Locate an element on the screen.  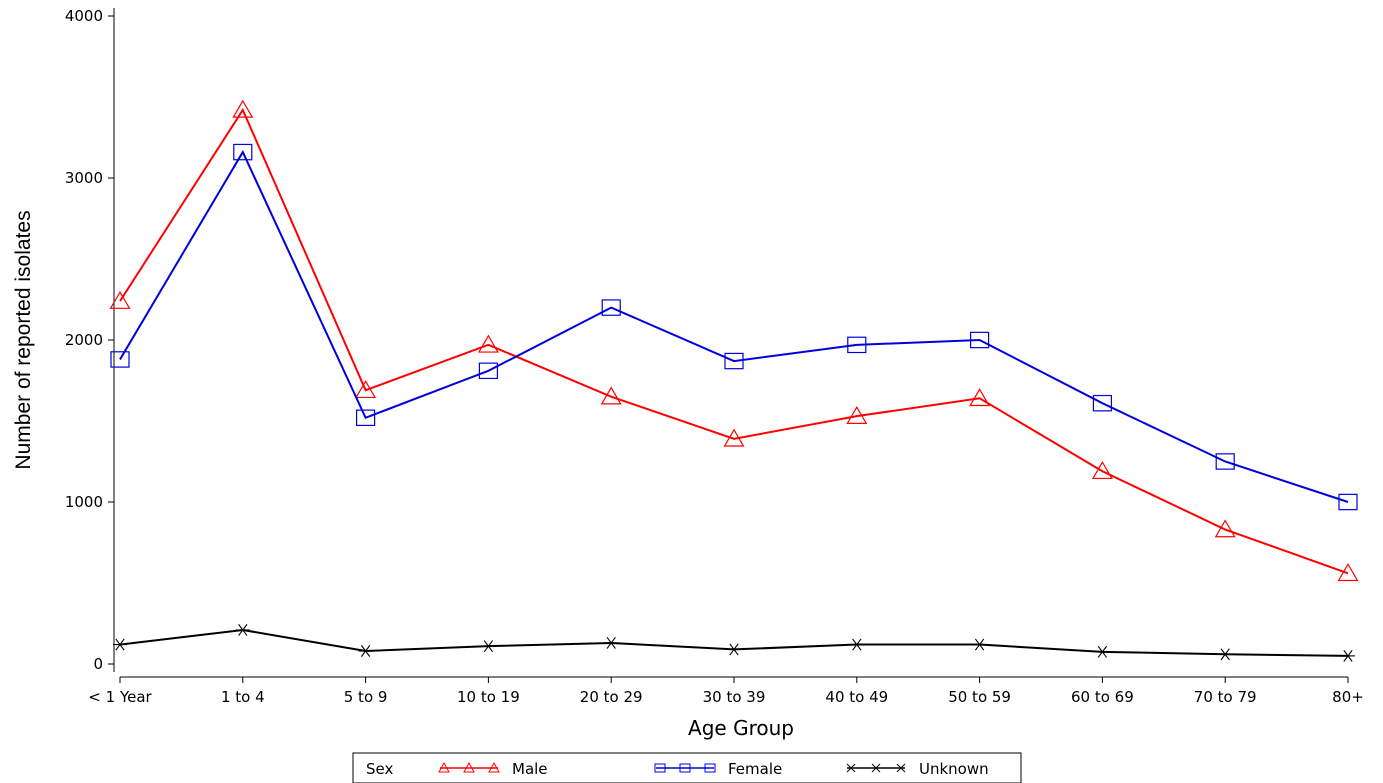
x-tick-label: 30 to 39 is located at coordinates (734, 697).